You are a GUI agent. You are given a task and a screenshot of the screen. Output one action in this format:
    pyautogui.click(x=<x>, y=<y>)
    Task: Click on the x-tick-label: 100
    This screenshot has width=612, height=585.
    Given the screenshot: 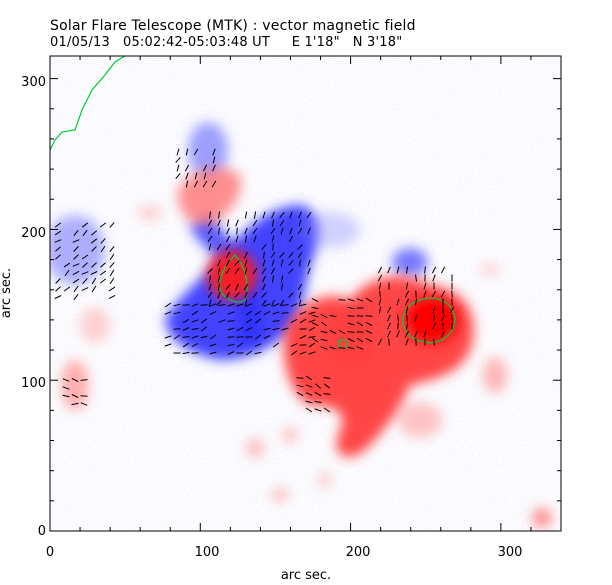 What is the action you would take?
    pyautogui.click(x=207, y=552)
    